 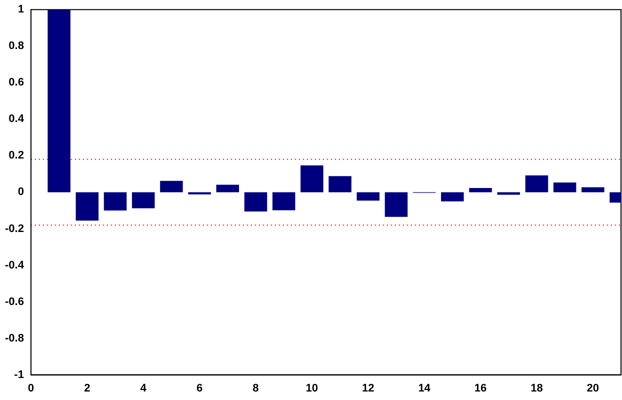 What do you see at coordinates (14, 228) in the screenshot?
I see `y-tick-label: -0.2` at bounding box center [14, 228].